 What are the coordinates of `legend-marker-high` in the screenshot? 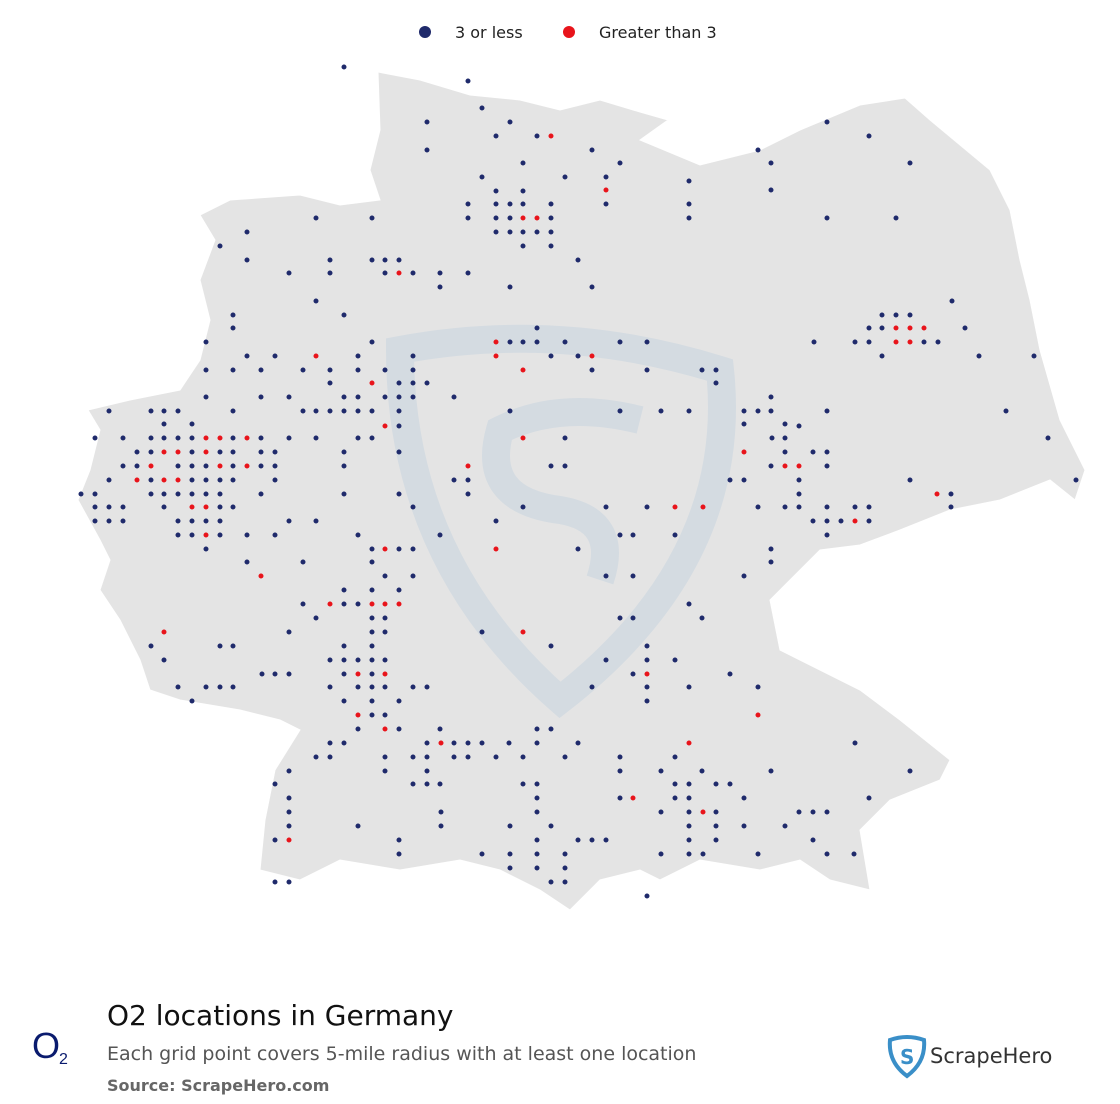 It's located at (569, 32).